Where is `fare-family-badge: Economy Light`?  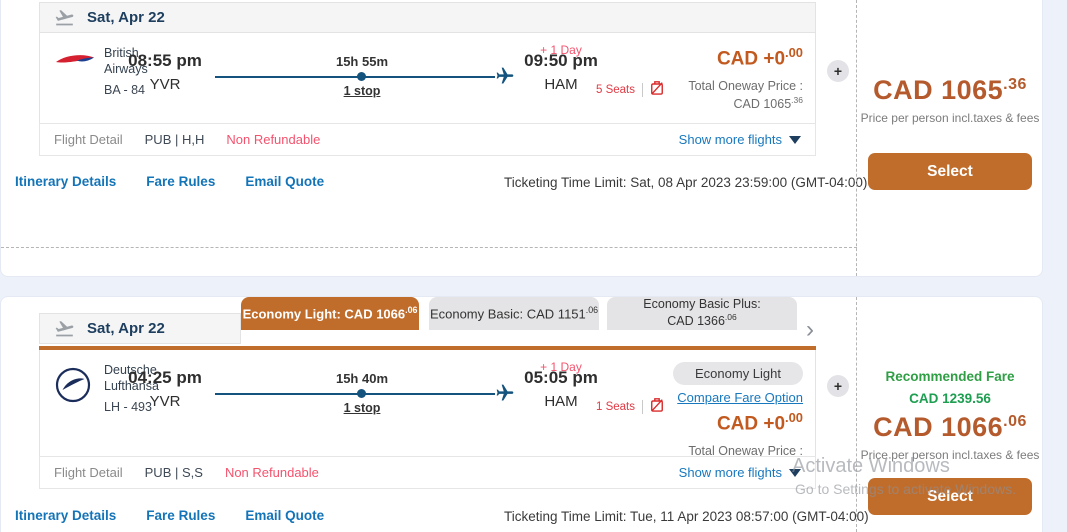
fare-family-badge: Economy Light is located at coordinates (738, 373).